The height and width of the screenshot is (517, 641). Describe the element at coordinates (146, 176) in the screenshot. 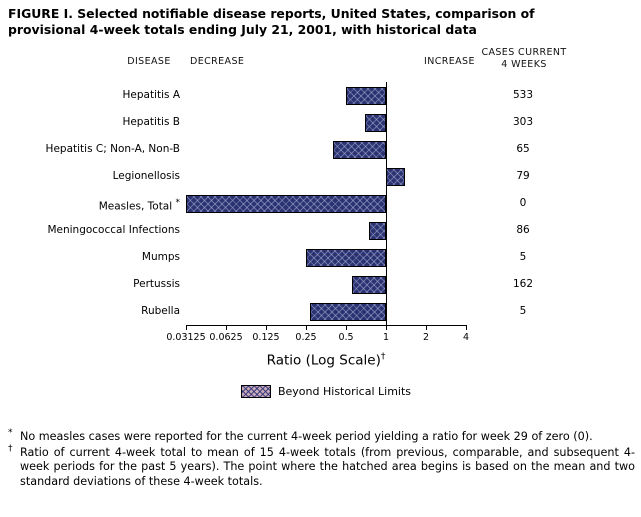

I see `disease-label: Legionellosis` at that location.